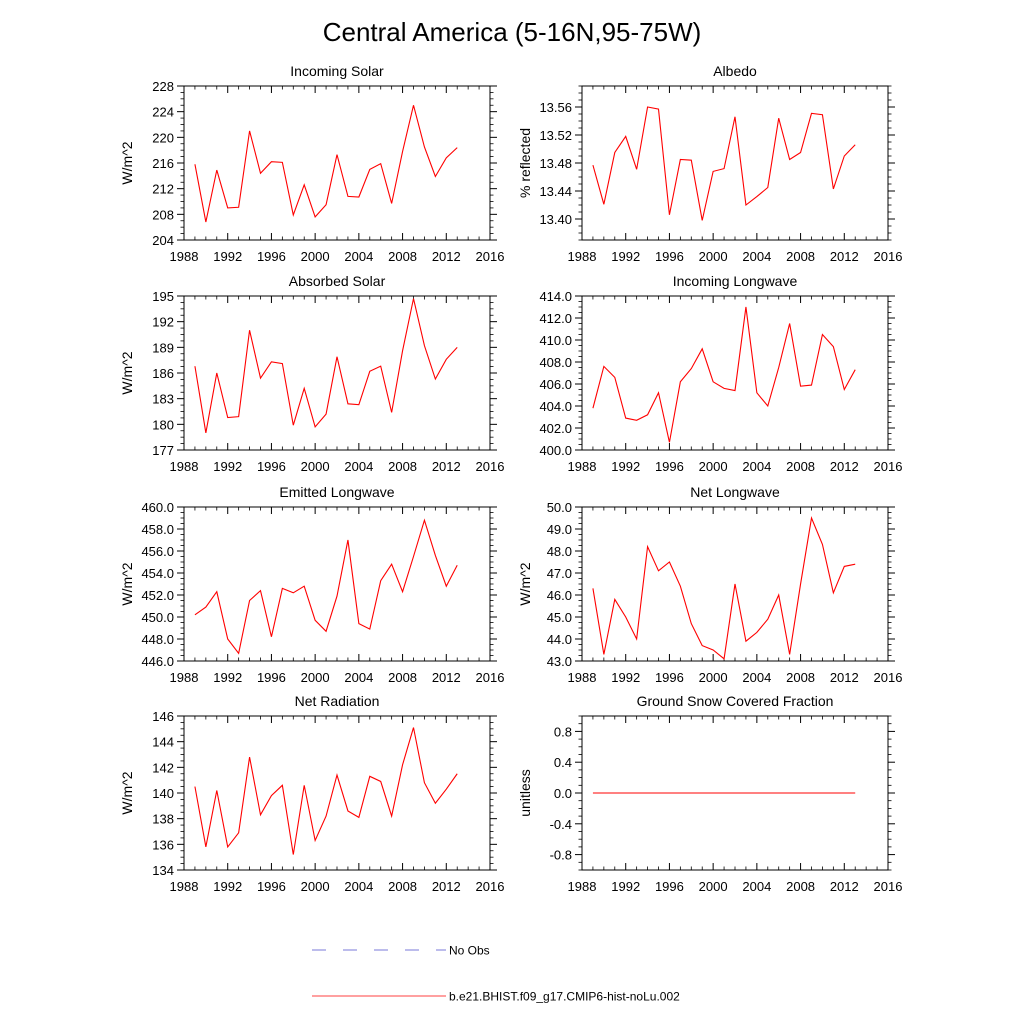 The image size is (1024, 1024). What do you see at coordinates (157, 551) in the screenshot?
I see `y-tick-label: 456.0` at bounding box center [157, 551].